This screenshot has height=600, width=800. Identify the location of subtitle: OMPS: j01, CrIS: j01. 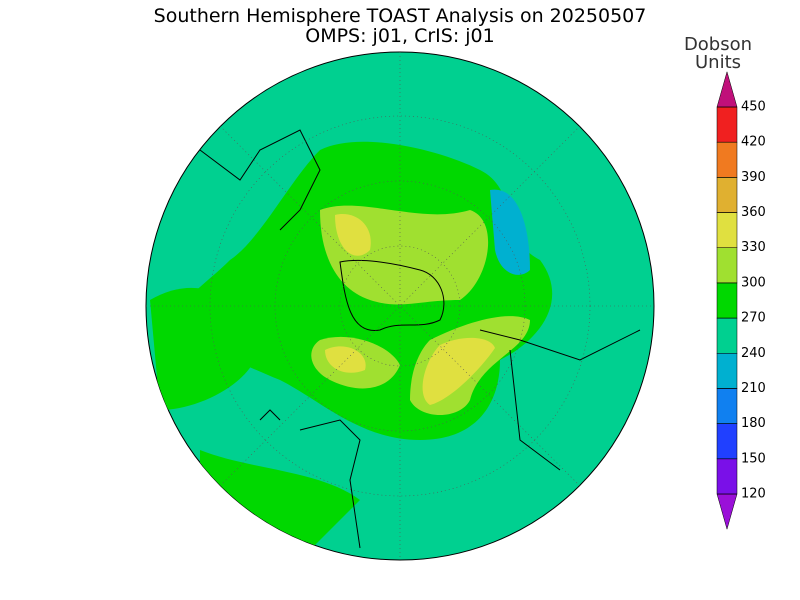
(399, 36).